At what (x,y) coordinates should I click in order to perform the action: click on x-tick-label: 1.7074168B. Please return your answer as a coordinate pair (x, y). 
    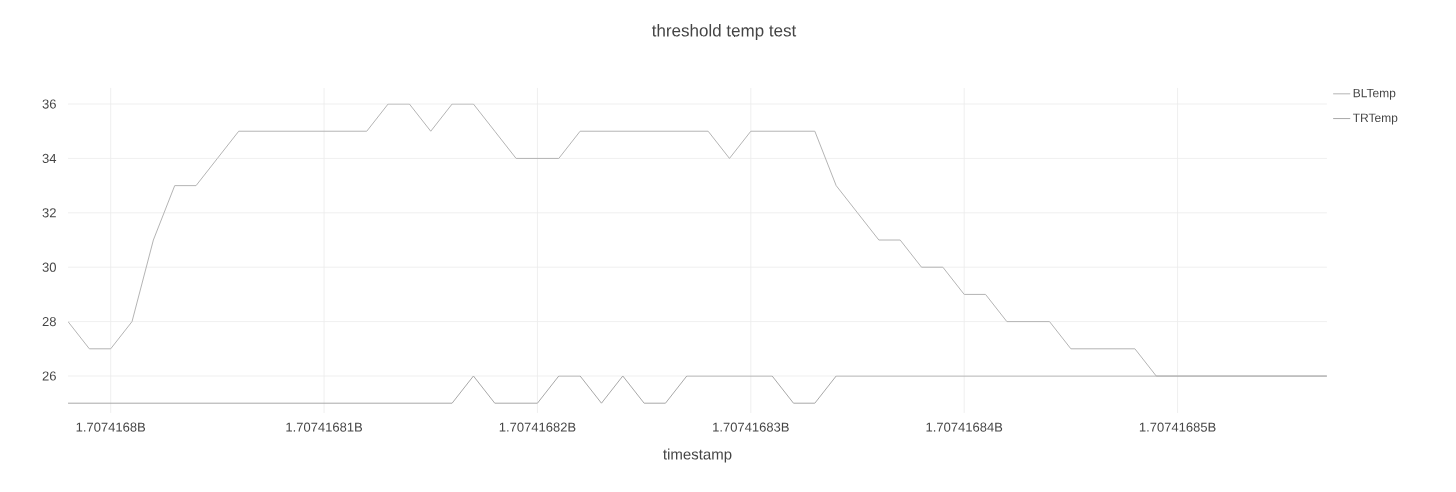
    Looking at the image, I should click on (111, 427).